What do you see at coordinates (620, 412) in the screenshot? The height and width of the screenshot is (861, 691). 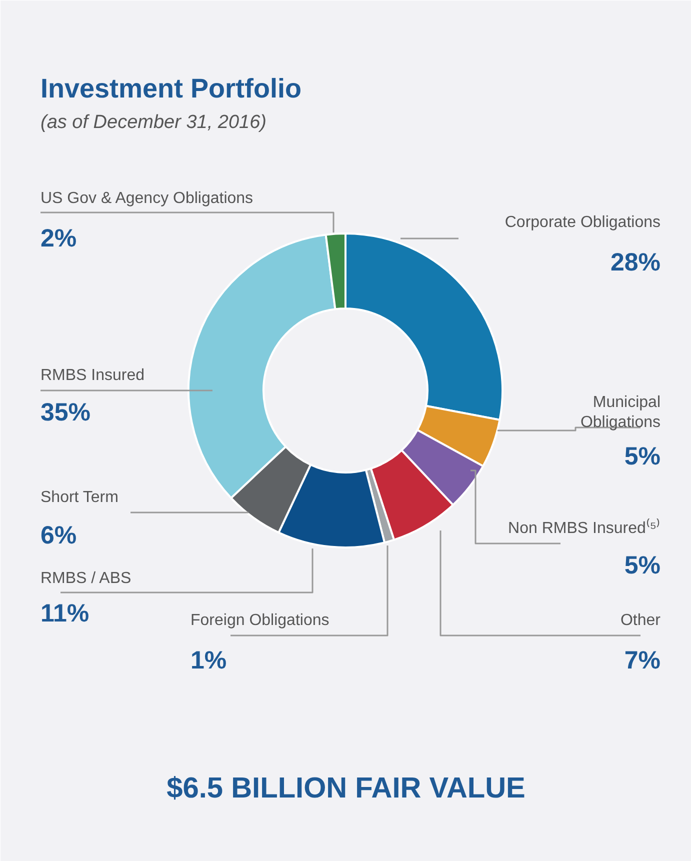 I see `slice-label: Municipal Obligations` at bounding box center [620, 412].